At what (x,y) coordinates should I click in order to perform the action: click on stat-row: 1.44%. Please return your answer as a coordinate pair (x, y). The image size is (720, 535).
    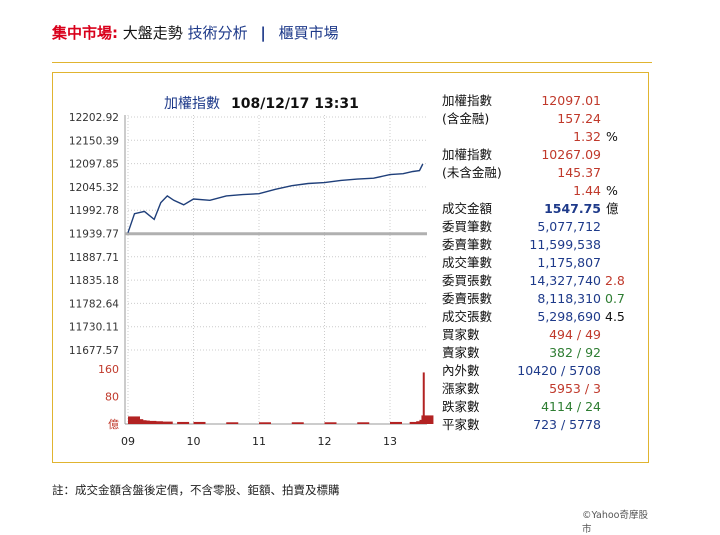
    Looking at the image, I should click on (542, 191).